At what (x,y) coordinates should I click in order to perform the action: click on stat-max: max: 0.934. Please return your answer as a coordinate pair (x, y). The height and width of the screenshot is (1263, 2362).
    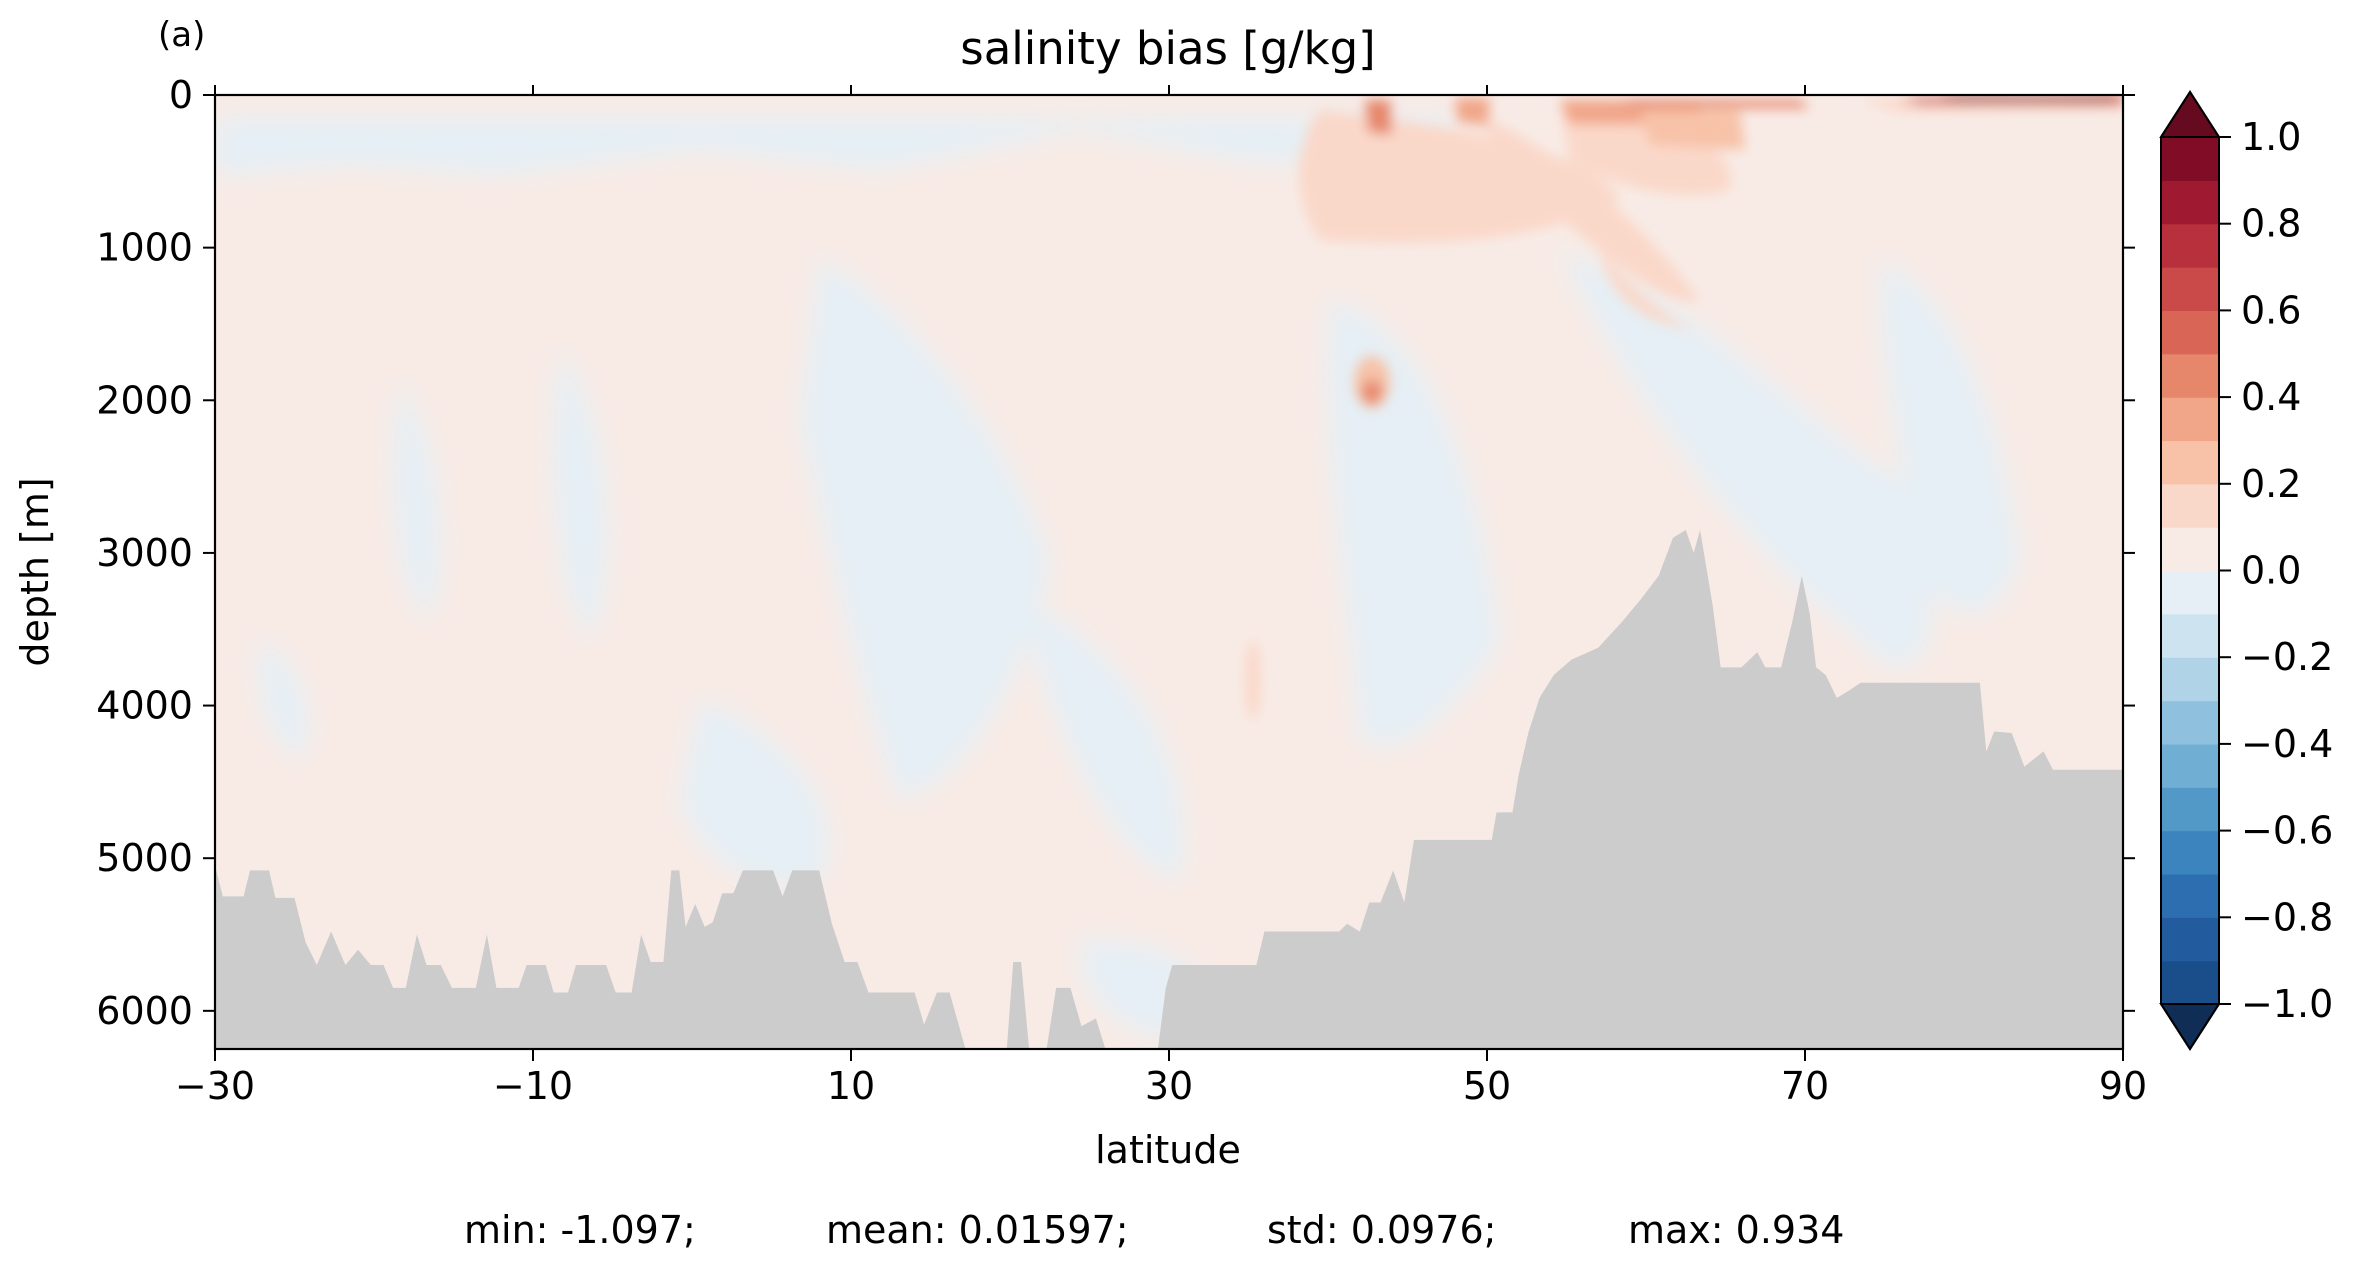
    Looking at the image, I should click on (1736, 1230).